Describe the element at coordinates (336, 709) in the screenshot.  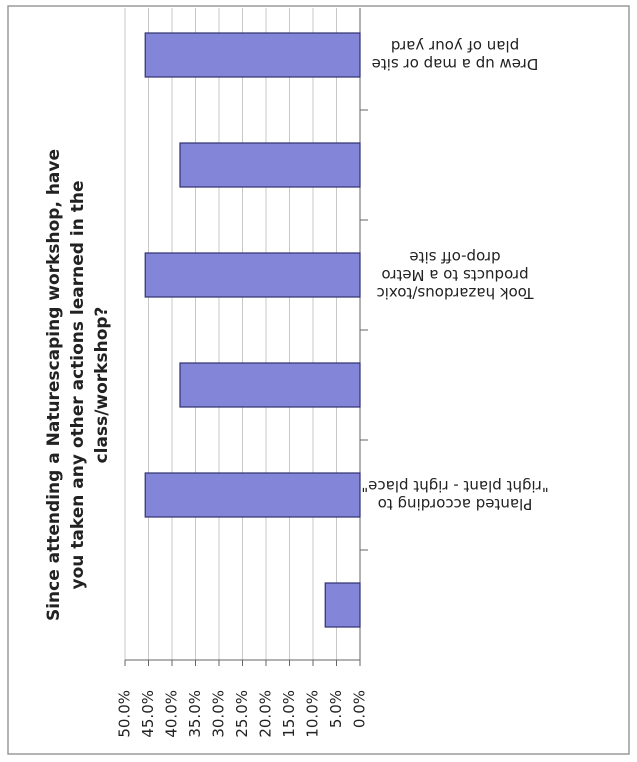
I see `y-tick-label: 5.0%` at that location.